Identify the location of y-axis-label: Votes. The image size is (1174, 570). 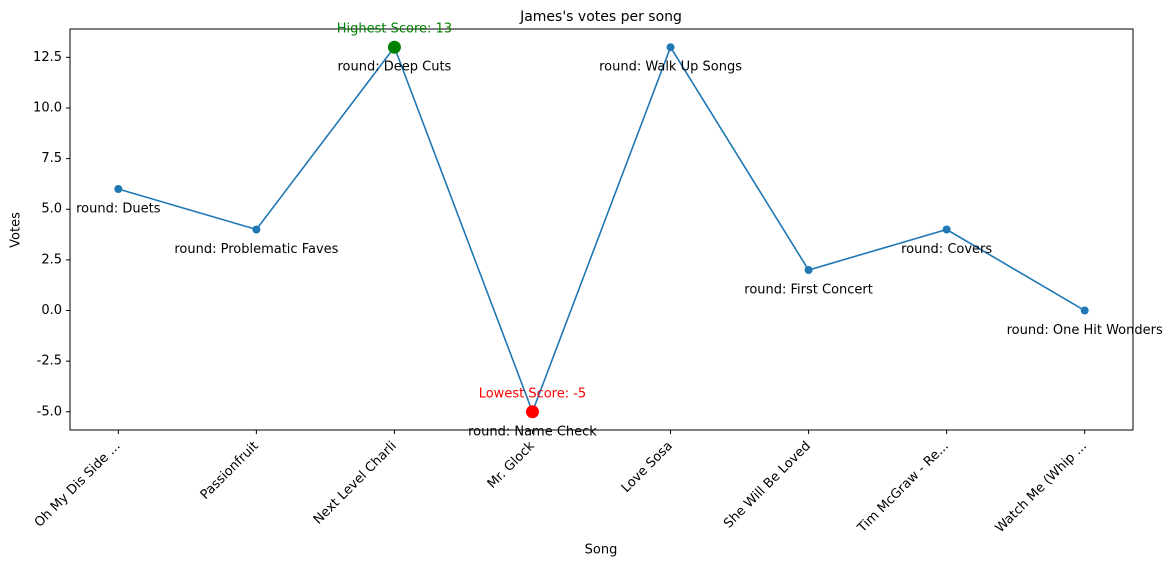
(16, 230).